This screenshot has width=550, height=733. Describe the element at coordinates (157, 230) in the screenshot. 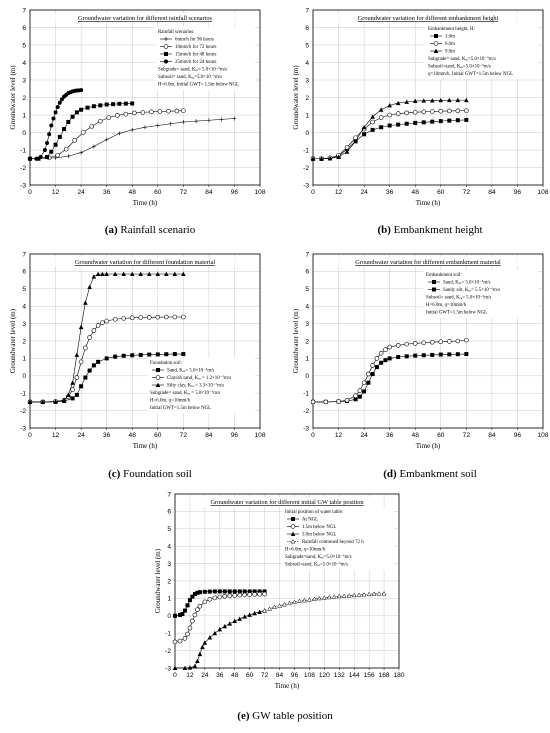

I see `caption-text: Rainfall scenario` at that location.